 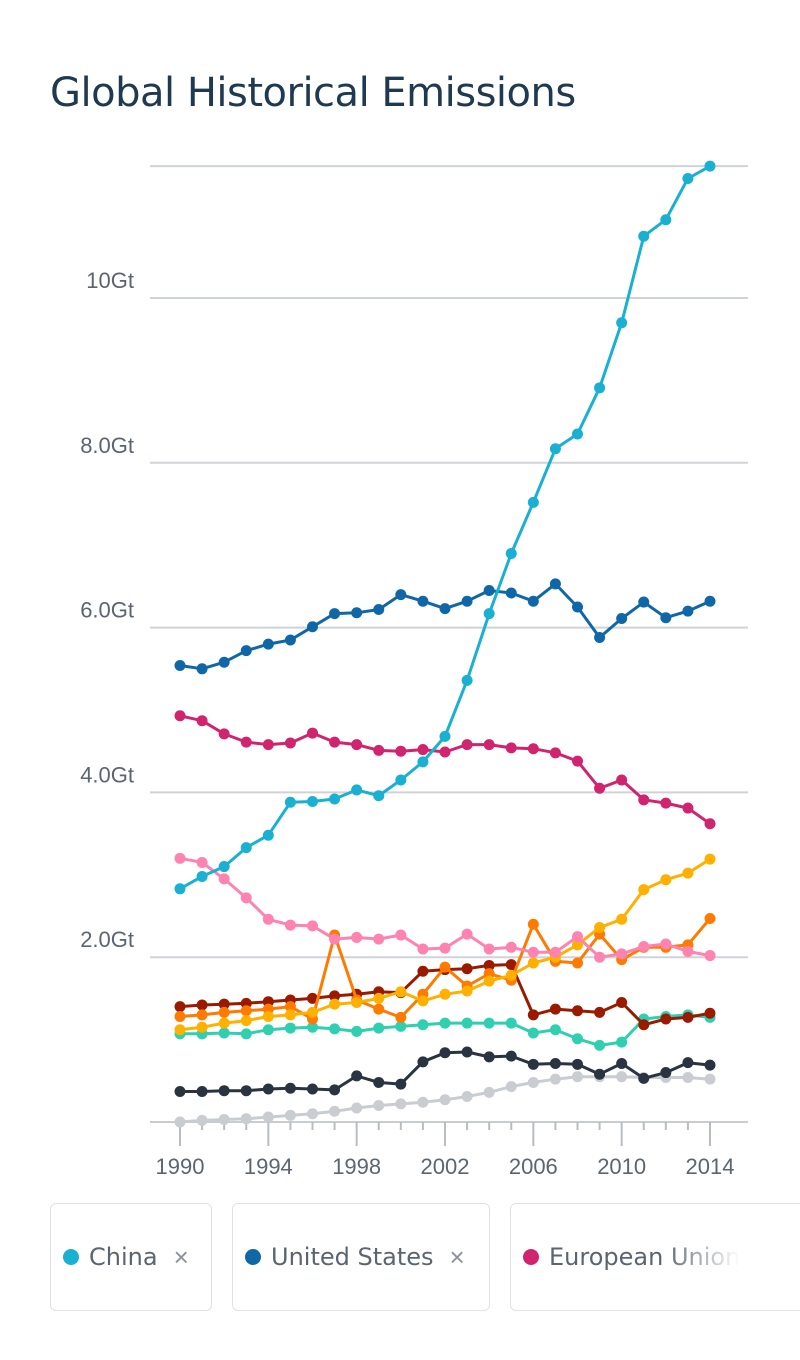 I want to click on series-0-point-1999, so click(x=379, y=796).